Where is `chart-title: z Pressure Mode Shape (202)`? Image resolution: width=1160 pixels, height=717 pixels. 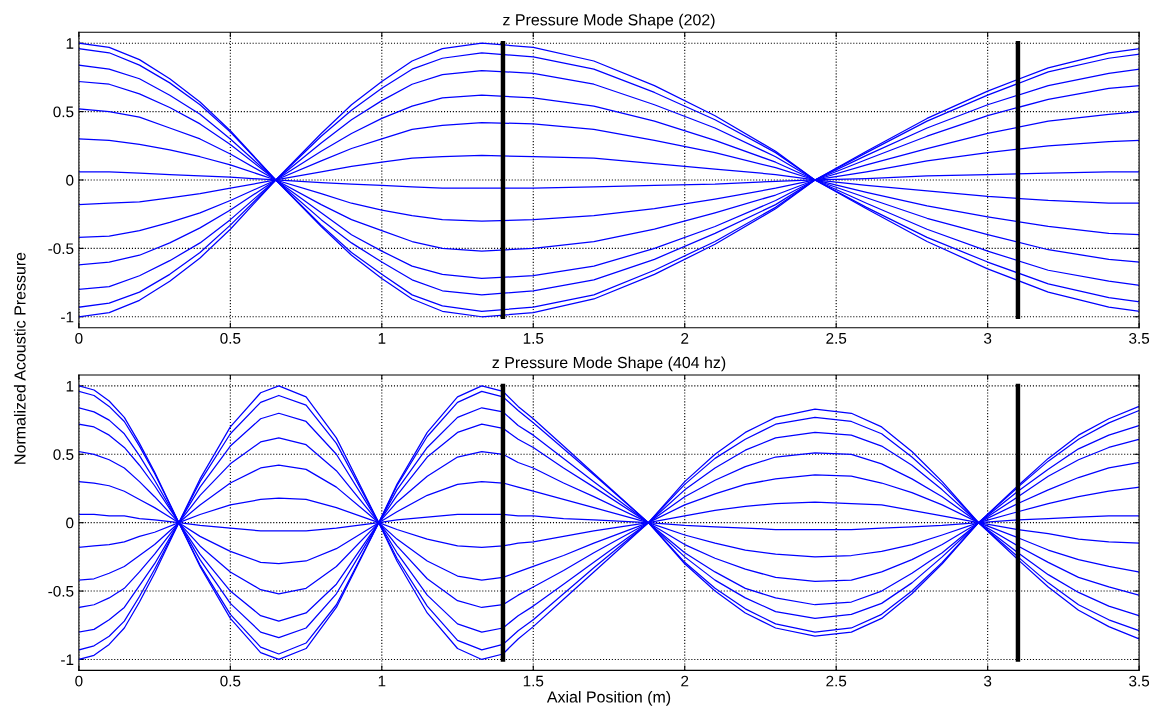 chart-title: z Pressure Mode Shape (202) is located at coordinates (609, 21).